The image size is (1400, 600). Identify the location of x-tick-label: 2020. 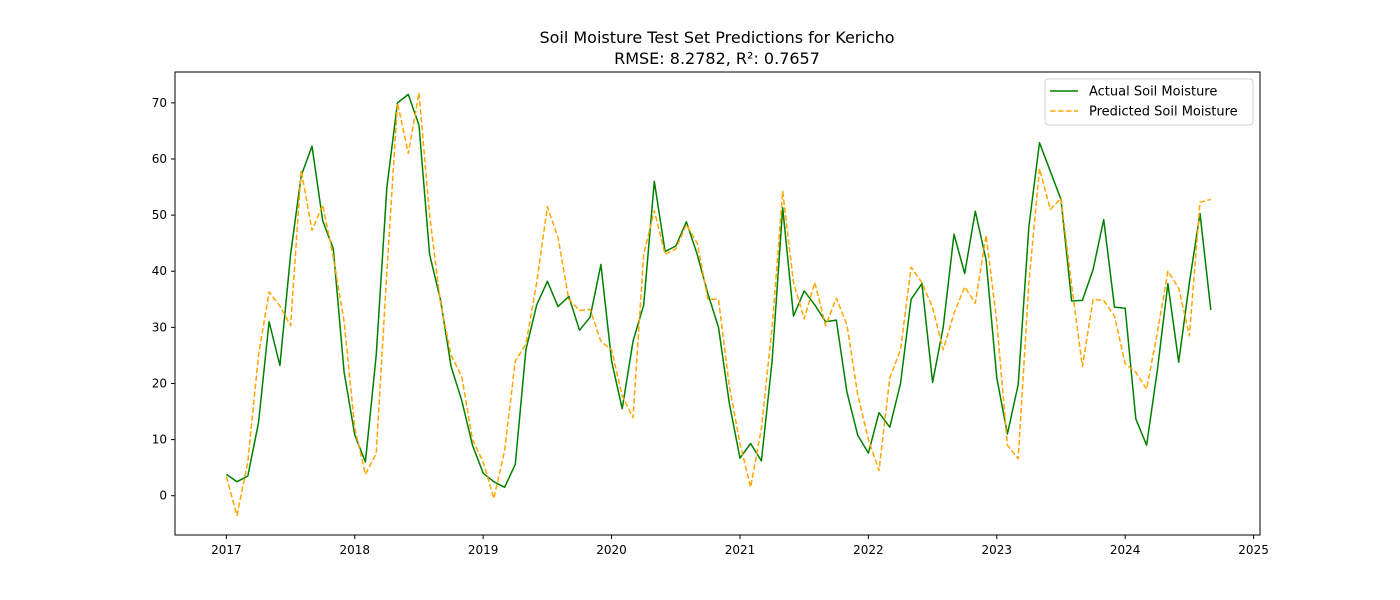
(611, 550).